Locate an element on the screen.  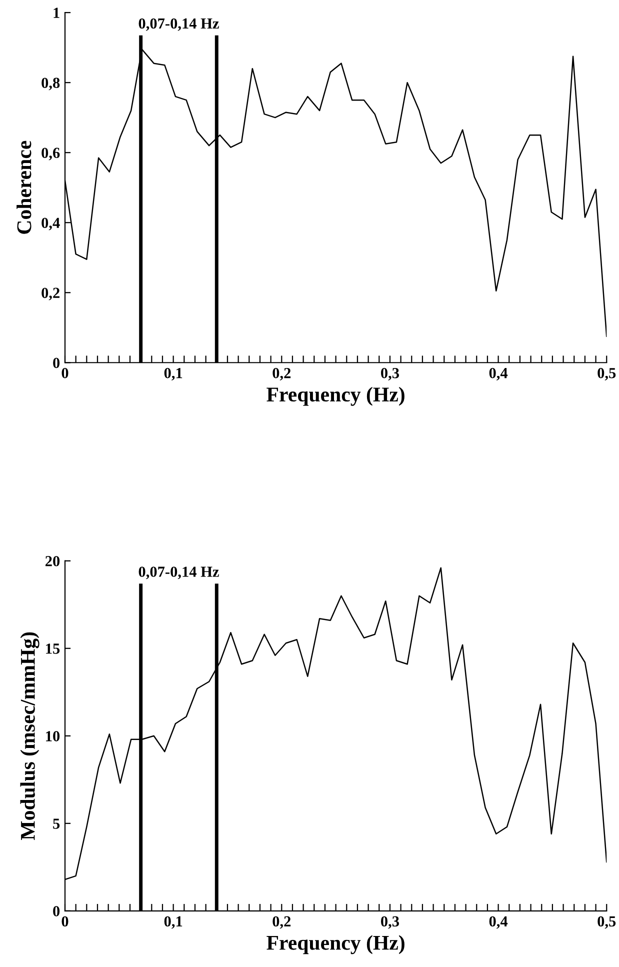
y-tick-label: 20 is located at coordinates (53, 561).